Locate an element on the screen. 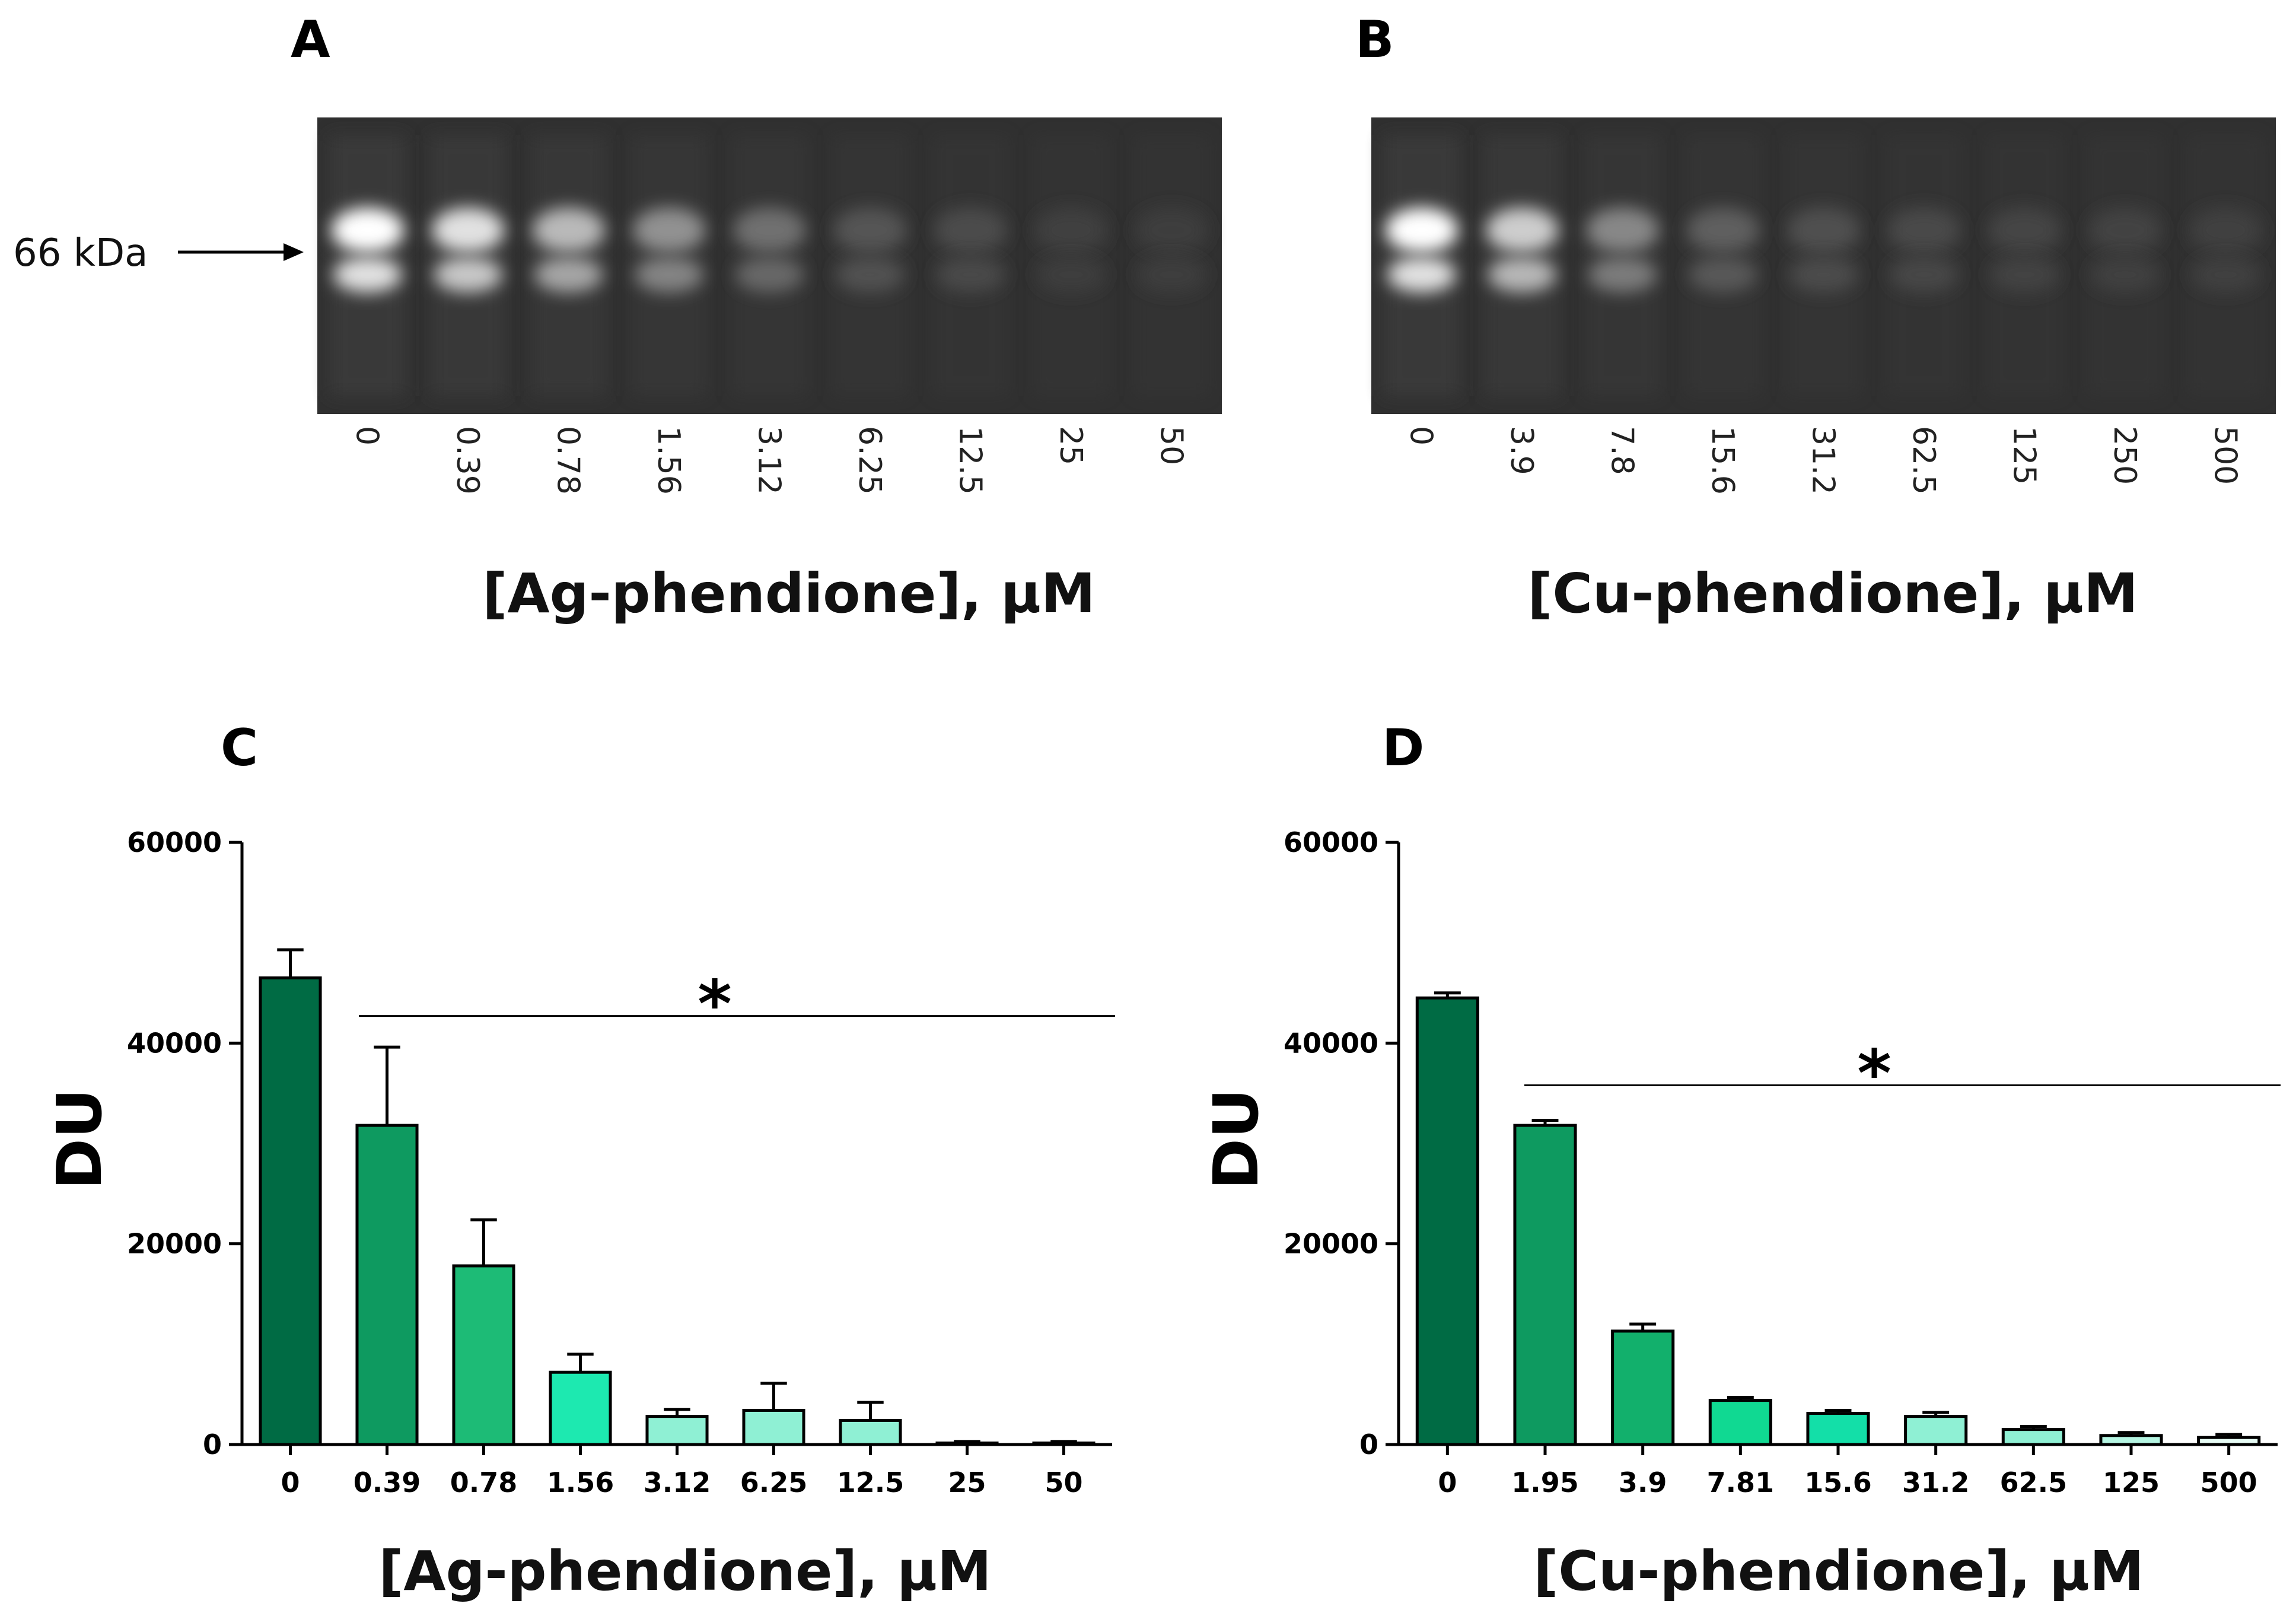 The height and width of the screenshot is (1613, 2296). marker-arrow is located at coordinates (241, 252).